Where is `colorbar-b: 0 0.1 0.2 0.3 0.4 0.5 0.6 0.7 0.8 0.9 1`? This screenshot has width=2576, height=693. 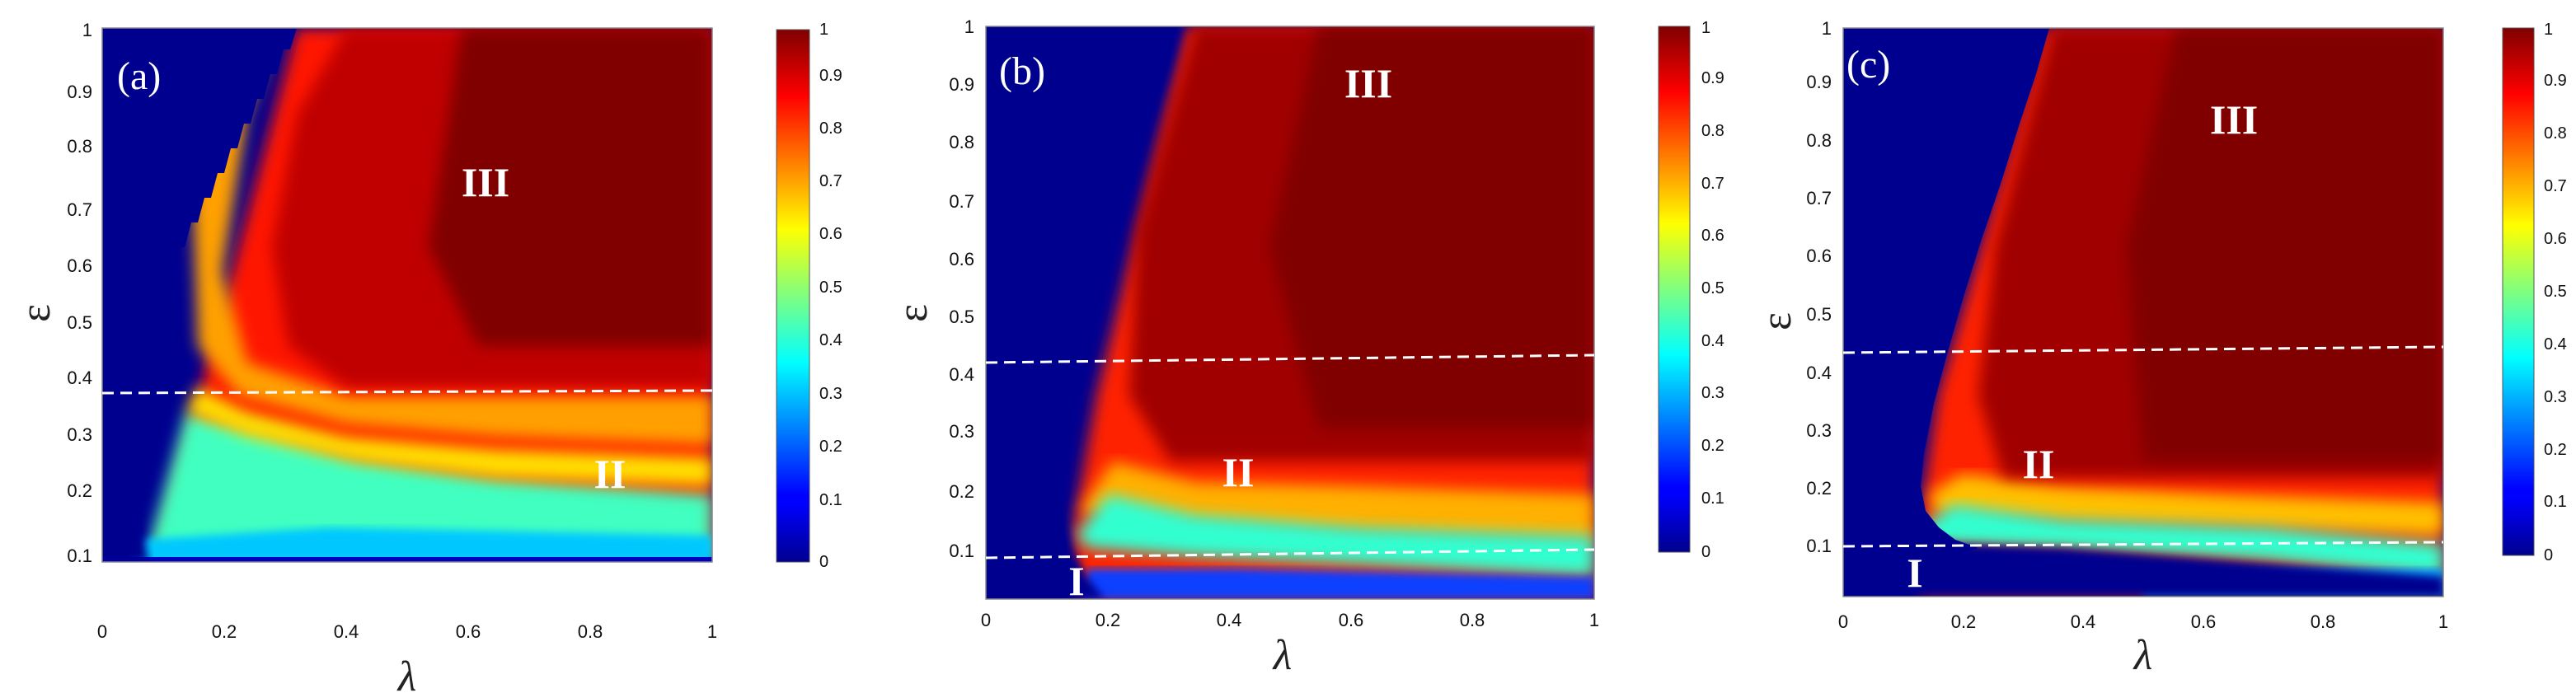
colorbar-b: 0 0.1 0.2 0.3 0.4 0.5 0.6 0.7 0.8 0.9 1 is located at coordinates (1691, 290).